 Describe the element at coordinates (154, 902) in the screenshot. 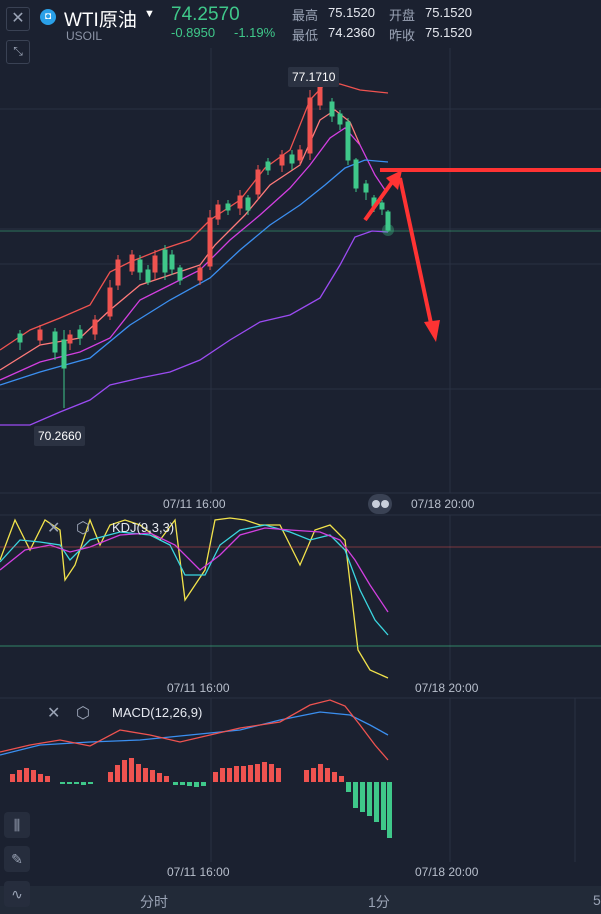

I see `tab-timeshare: 分时` at that location.